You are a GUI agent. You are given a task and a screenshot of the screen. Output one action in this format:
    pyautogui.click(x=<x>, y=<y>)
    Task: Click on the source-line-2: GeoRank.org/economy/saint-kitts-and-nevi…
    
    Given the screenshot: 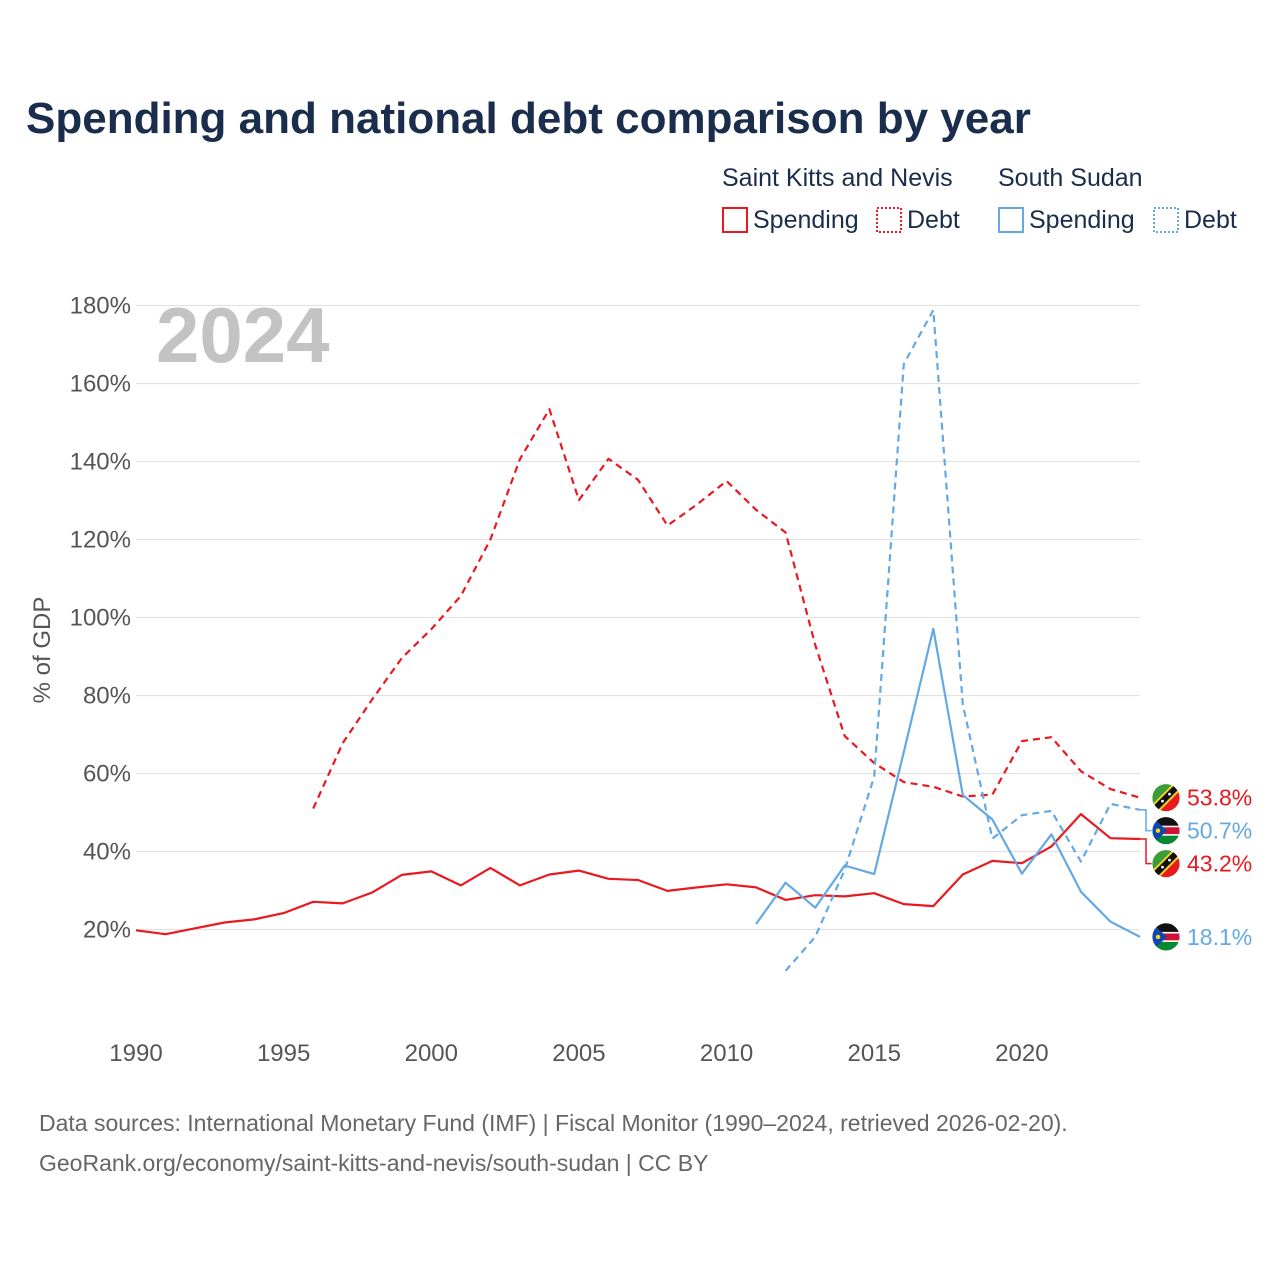 What is the action you would take?
    pyautogui.click(x=373, y=1163)
    